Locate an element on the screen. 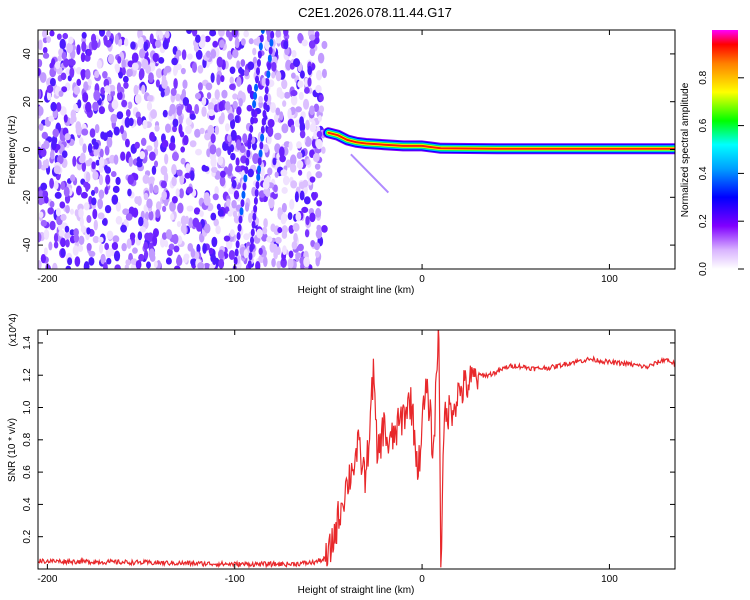  x-tick-label: -200 is located at coordinates (47, 579).